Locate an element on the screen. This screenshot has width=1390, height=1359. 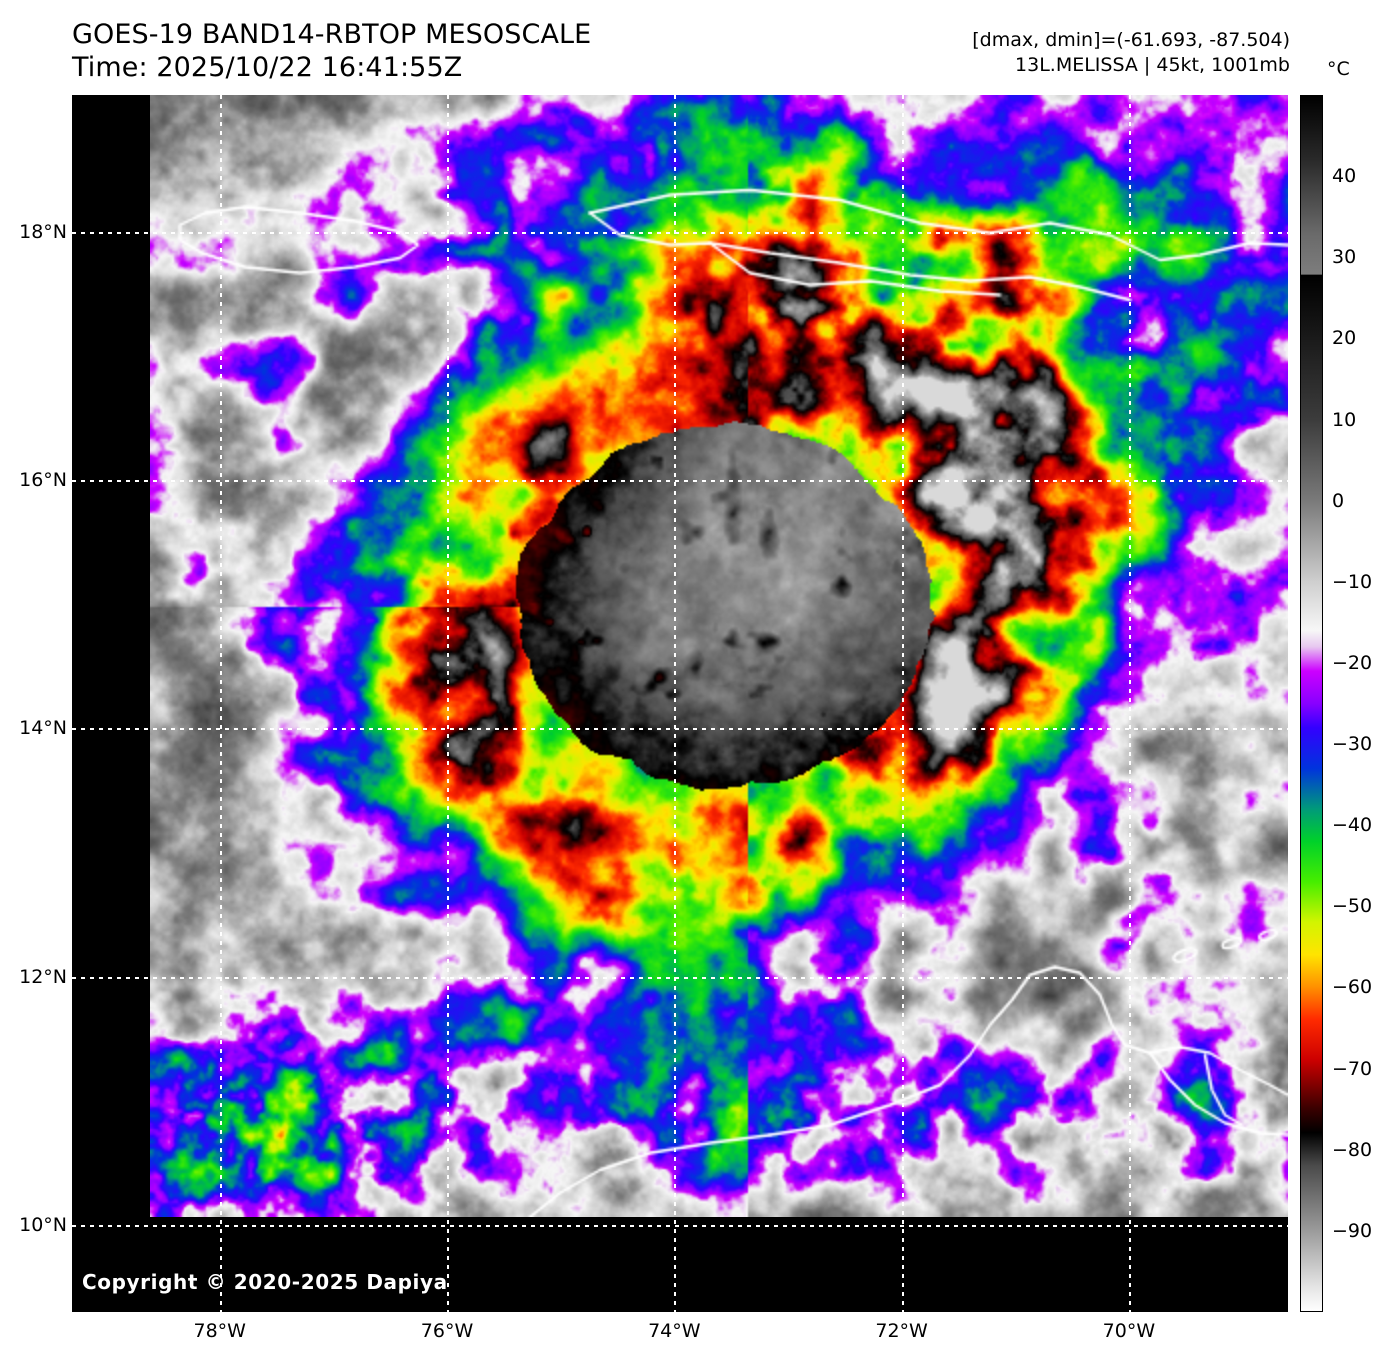
latitude-tick-label: 12°N is located at coordinates (43, 976).